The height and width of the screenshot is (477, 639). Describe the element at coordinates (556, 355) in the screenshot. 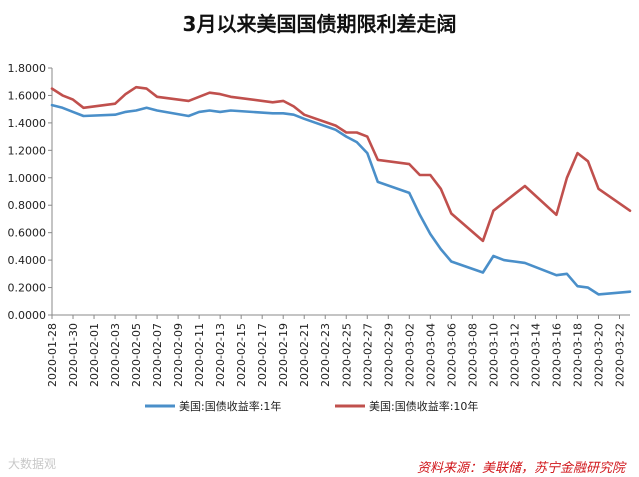

I see `x-tick-label: 2020-03-16` at that location.